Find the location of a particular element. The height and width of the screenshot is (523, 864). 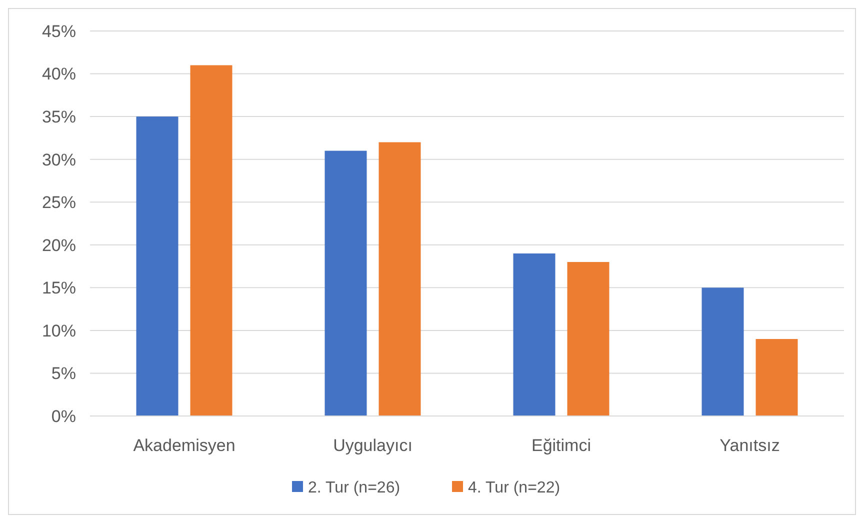

y-tick-label: 5% is located at coordinates (63, 374).